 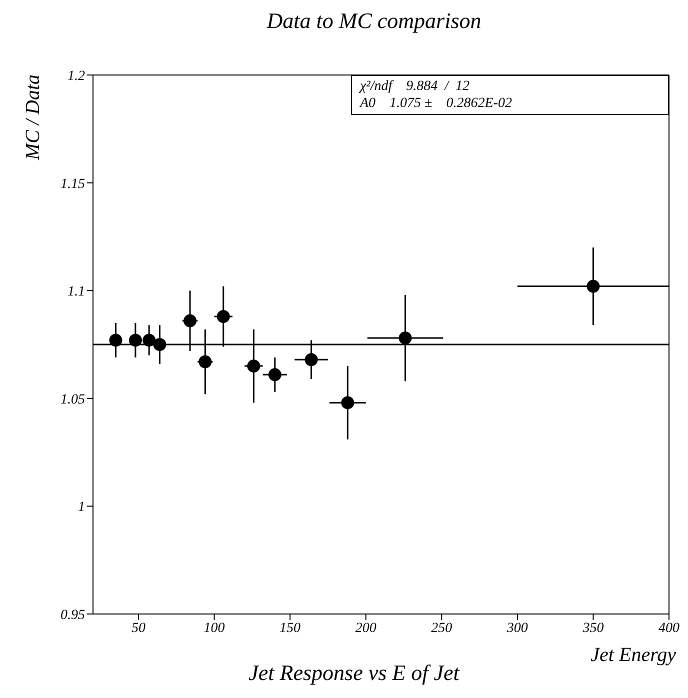 What do you see at coordinates (76, 76) in the screenshot?
I see `y-tick-label: 1.2` at bounding box center [76, 76].